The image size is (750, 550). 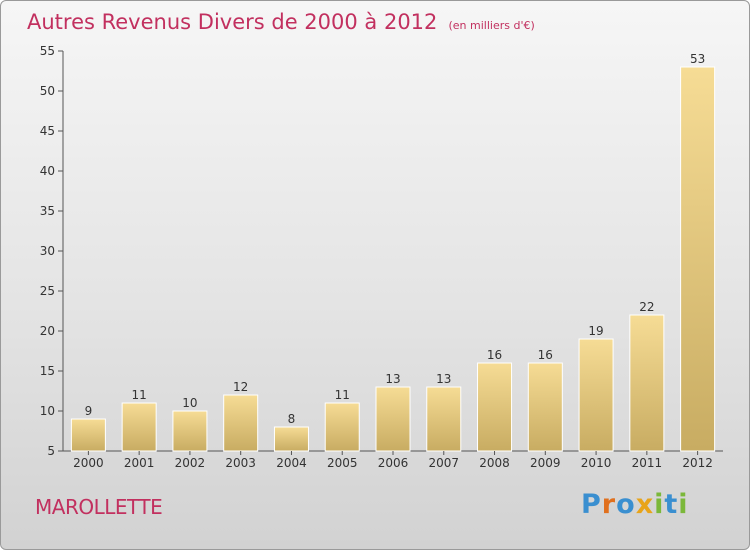 I want to click on y-tick-label: 20, so click(x=47, y=331).